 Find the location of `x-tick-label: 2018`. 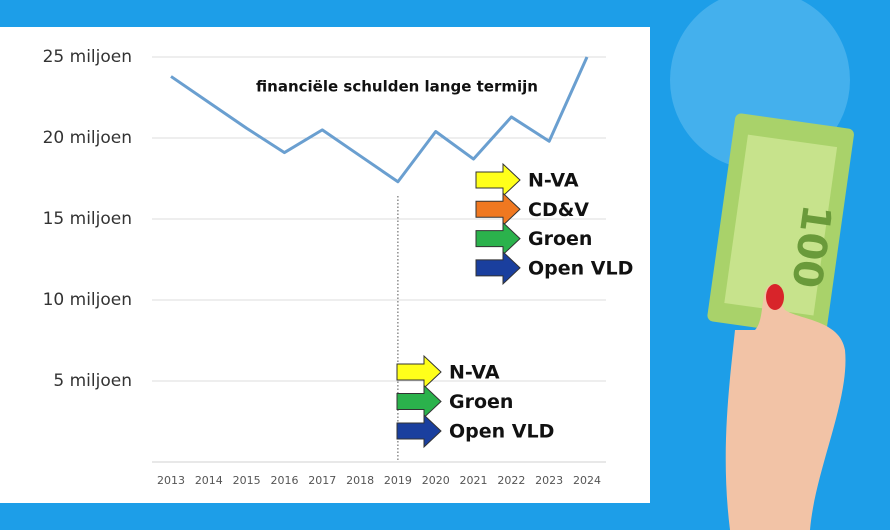

x-tick-label: 2018 is located at coordinates (360, 480).